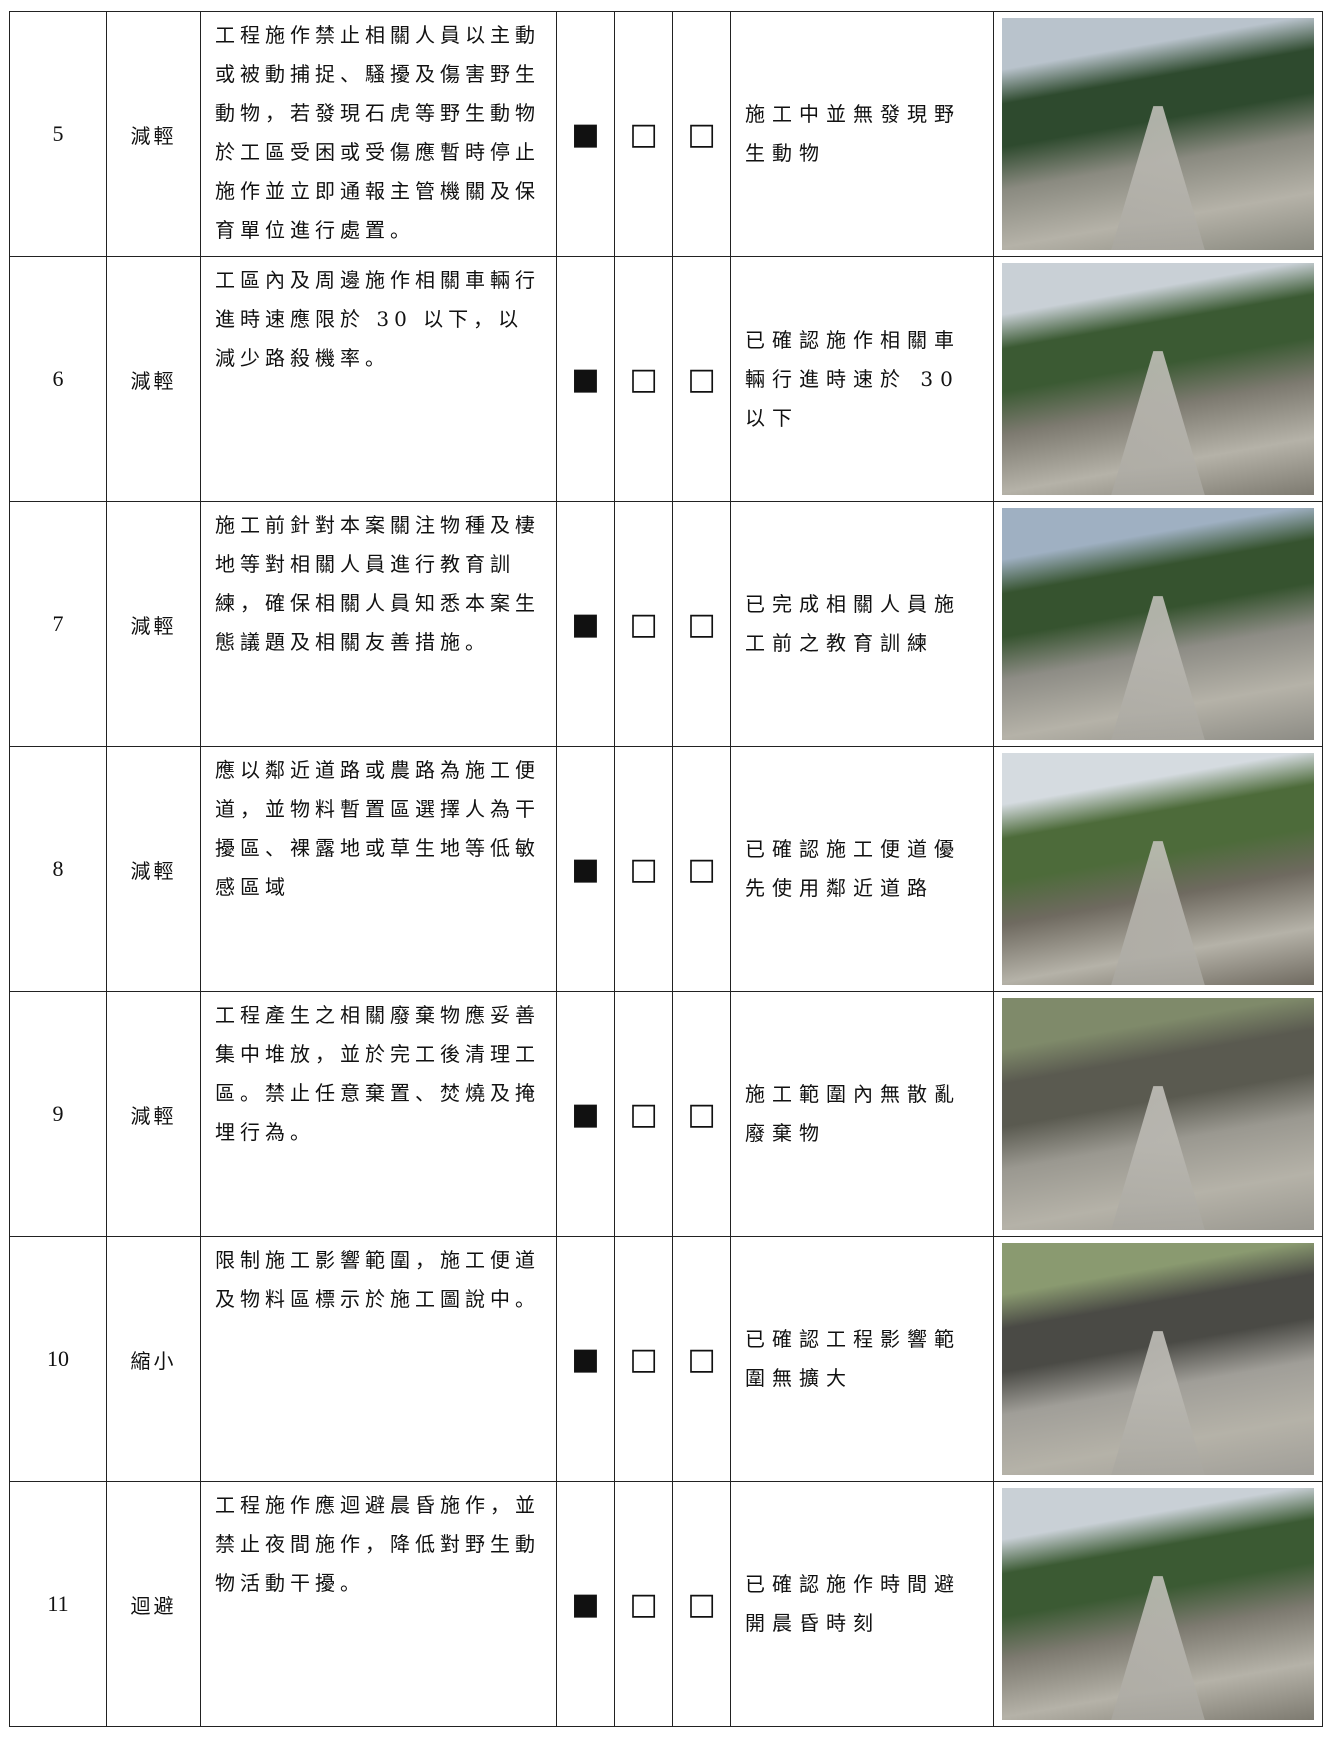 The image size is (1323, 1742). I want to click on measure-text: 限制施工影響範圍，施工便道及物料區標示於施工圖說中。, so click(378, 1359).